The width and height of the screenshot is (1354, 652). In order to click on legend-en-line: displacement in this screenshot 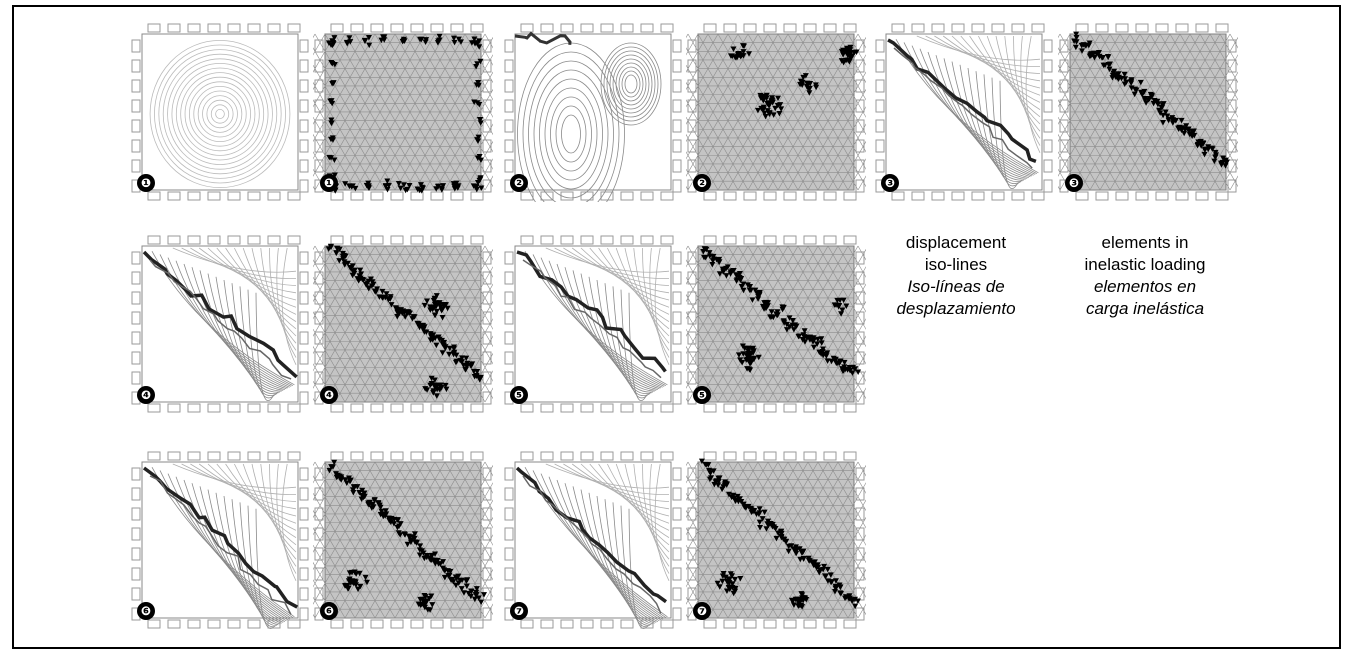, I will do `click(956, 242)`.